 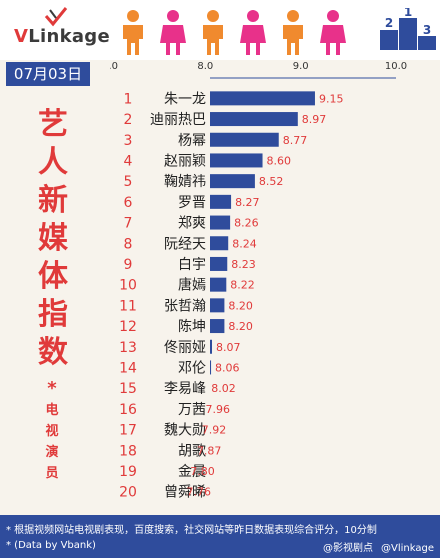 I want to click on side-subtitle-char: 演, so click(x=52, y=452).